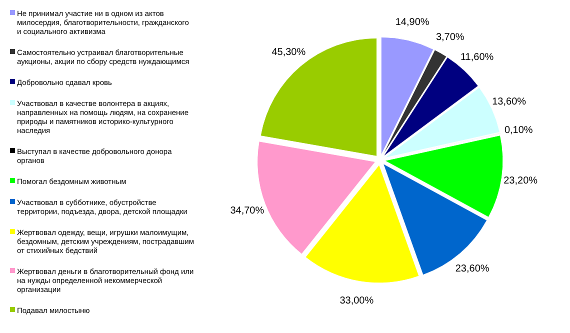 Image resolution: width=570 pixels, height=333 pixels. Describe the element at coordinates (357, 301) in the screenshot. I see `data-label: 33,00%` at that location.